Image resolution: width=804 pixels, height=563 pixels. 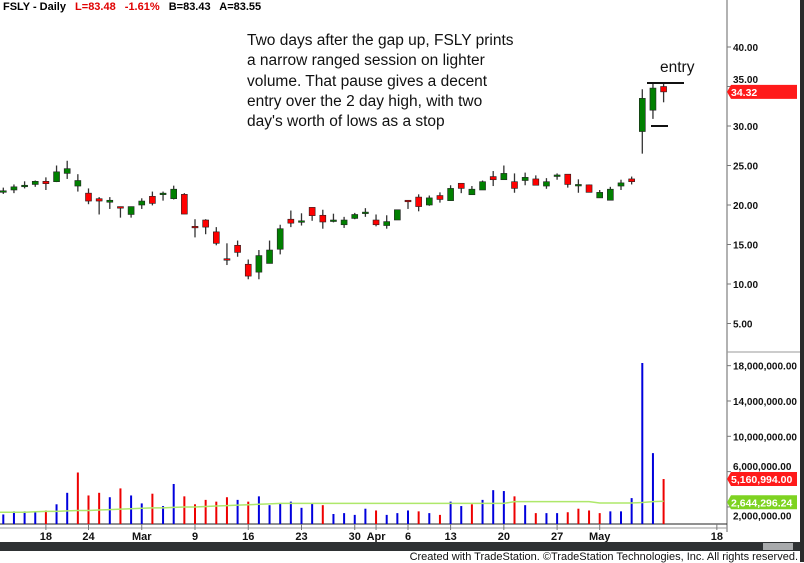 I want to click on date-tick-label: 30, so click(x=355, y=537).